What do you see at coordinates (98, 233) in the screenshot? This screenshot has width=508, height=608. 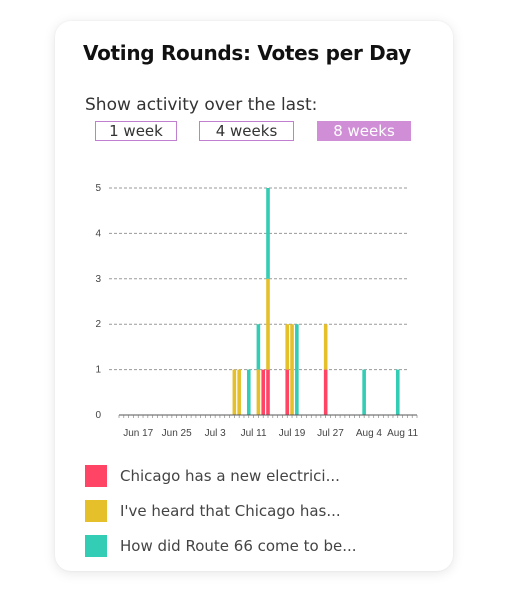 I see `y-tick-label: 4` at bounding box center [98, 233].